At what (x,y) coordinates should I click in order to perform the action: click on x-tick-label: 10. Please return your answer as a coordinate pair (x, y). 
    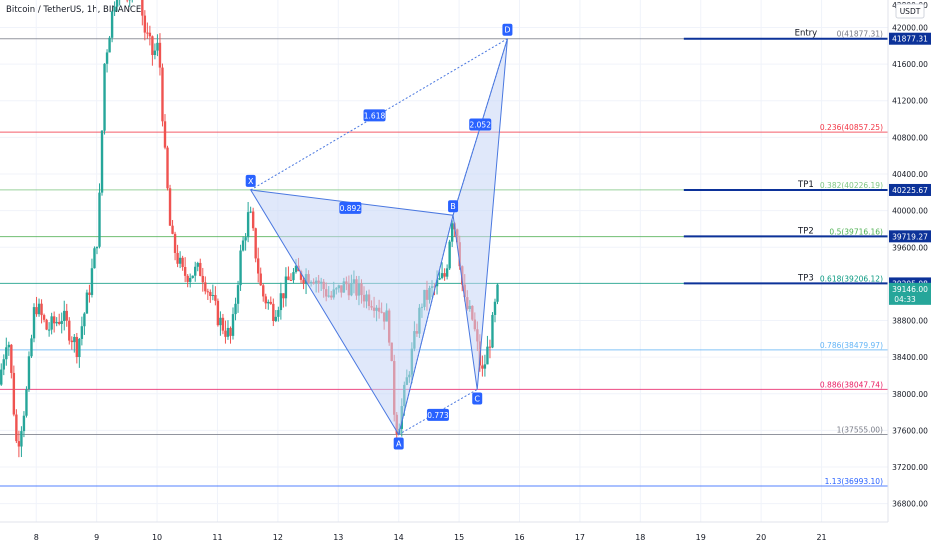
    Looking at the image, I should click on (157, 537).